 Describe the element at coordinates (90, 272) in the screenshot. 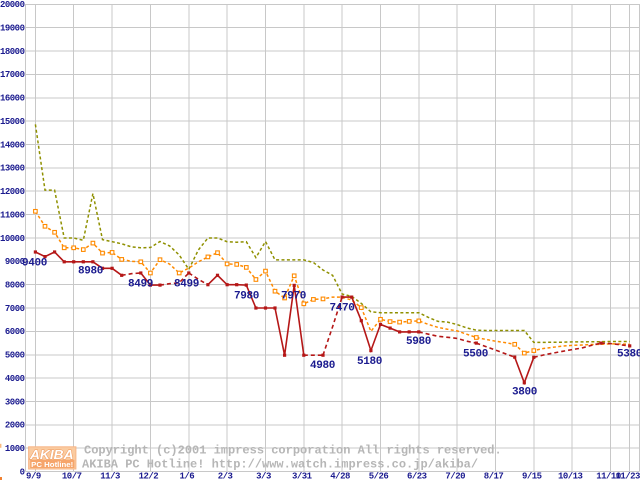

I see `svg-text: 8980` at that location.